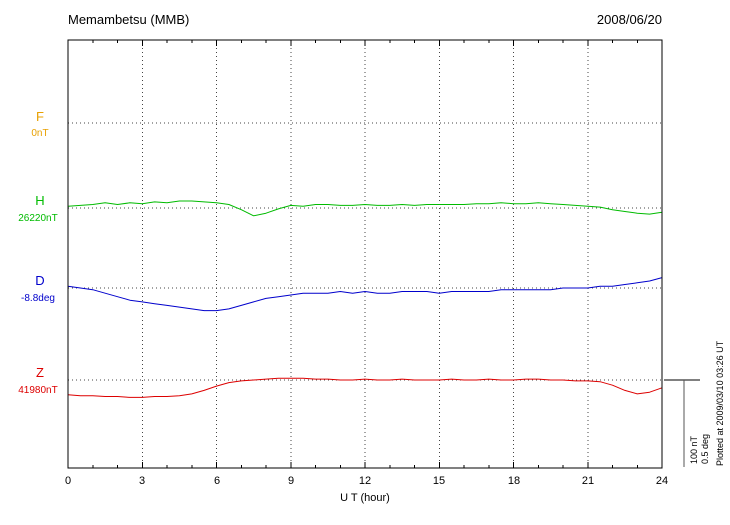 The height and width of the screenshot is (525, 730). What do you see at coordinates (39, 133) in the screenshot?
I see `baseline-value-f: 0nT` at bounding box center [39, 133].